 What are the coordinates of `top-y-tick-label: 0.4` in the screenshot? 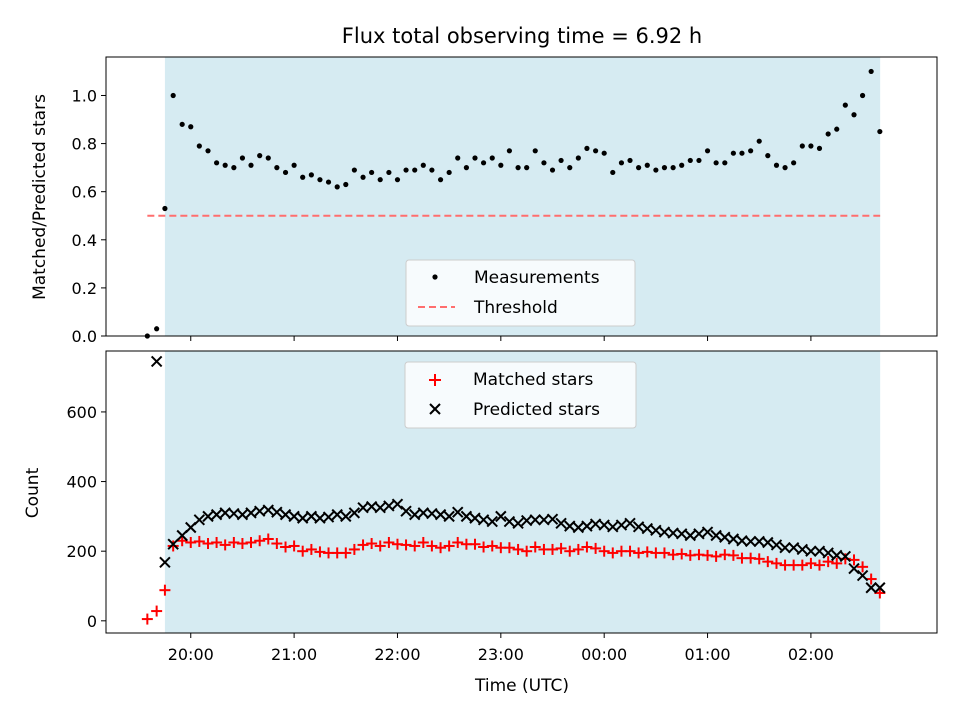 It's located at (84, 240).